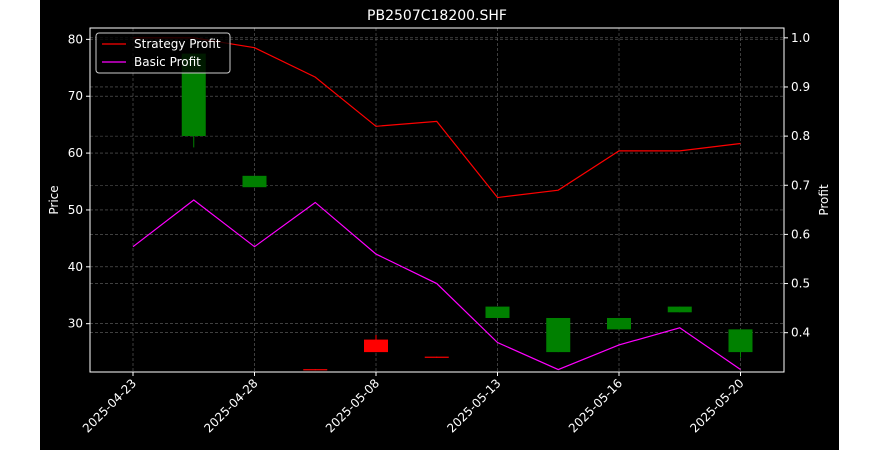  What do you see at coordinates (800, 185) in the screenshot?
I see `y-tick-label-right: 0.7` at bounding box center [800, 185].